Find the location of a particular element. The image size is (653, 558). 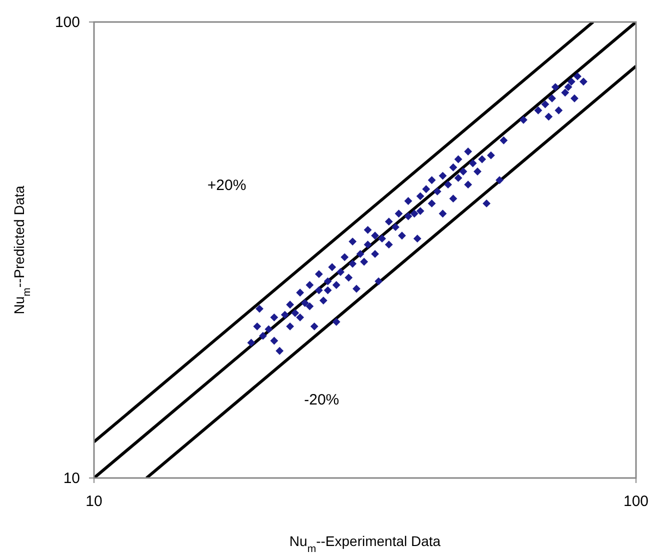

x-axis-title: Nu$_{m}$--Experimental Data is located at coordinates (365, 544).